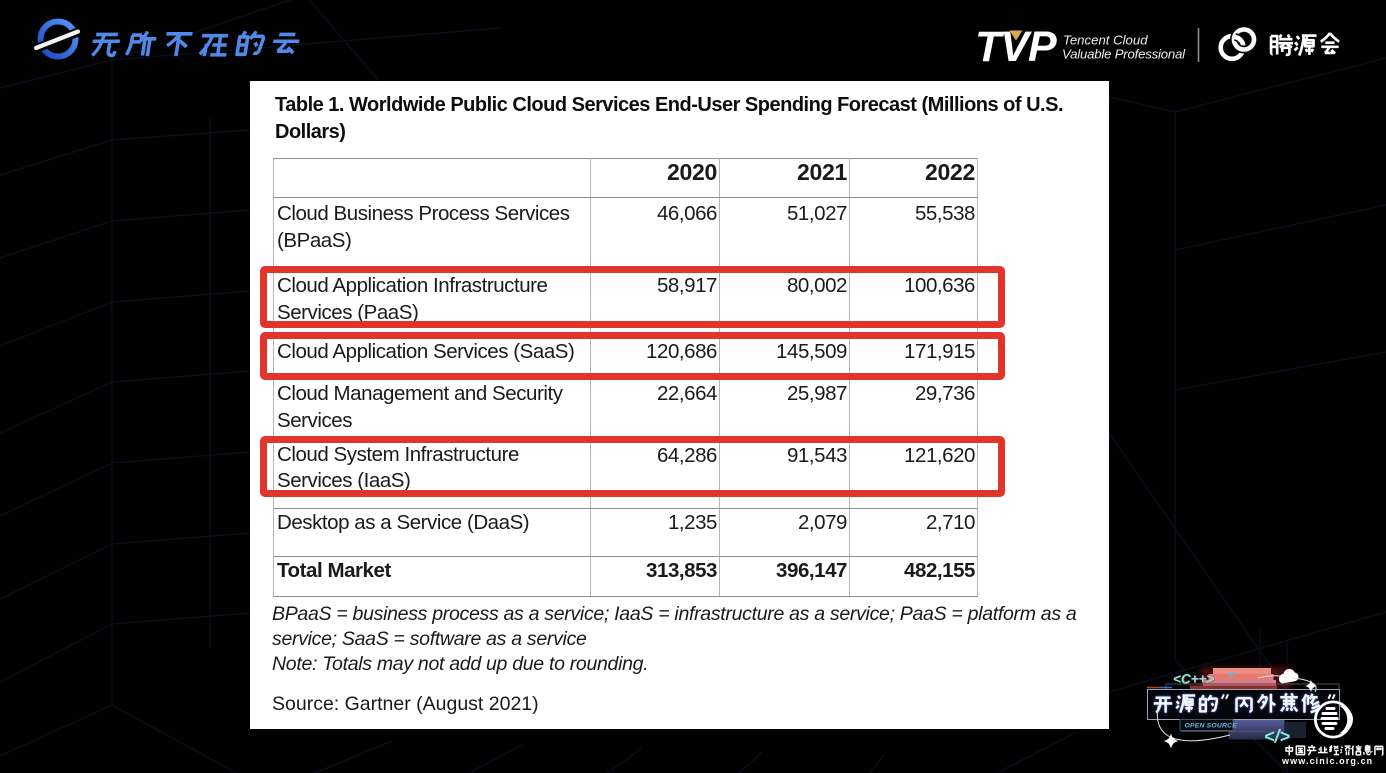 The height and width of the screenshot is (773, 1386). Describe the element at coordinates (1124, 54) in the screenshot. I see `svg-text: Valuable Professional` at that location.